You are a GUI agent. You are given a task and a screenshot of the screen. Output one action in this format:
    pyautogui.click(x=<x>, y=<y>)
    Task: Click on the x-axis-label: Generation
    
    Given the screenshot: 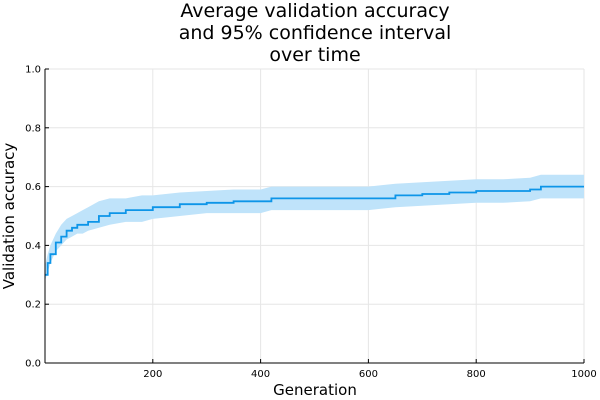 What is the action you would take?
    pyautogui.click(x=315, y=390)
    